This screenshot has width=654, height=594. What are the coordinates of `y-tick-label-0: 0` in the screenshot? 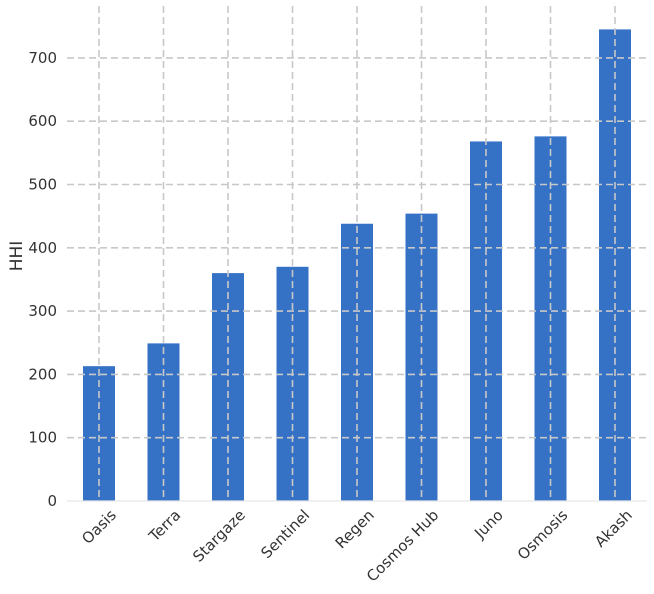 It's located at (52, 501).